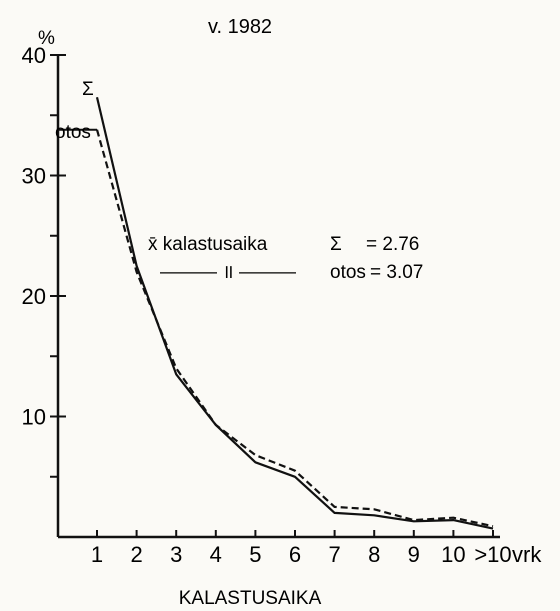 Image resolution: width=560 pixels, height=611 pixels. I want to click on x-tick-label: 10, so click(453, 554).